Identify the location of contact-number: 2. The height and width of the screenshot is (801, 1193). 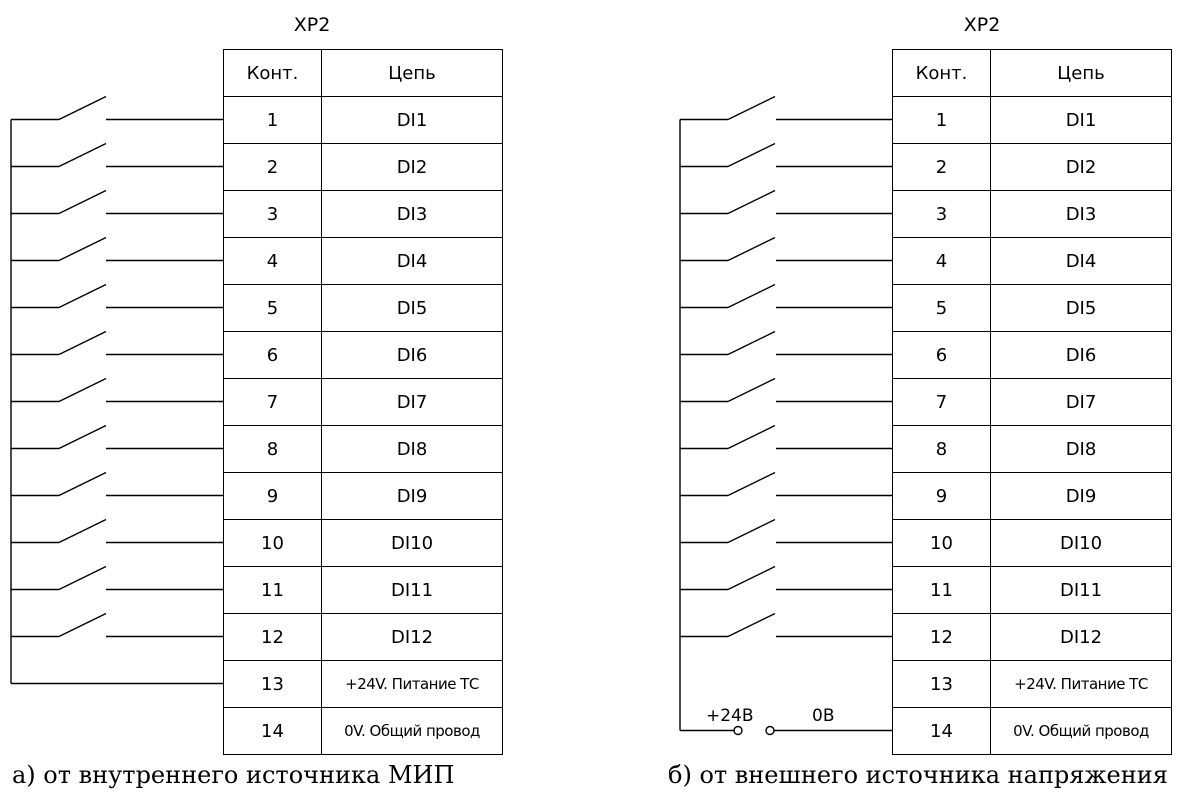
(272, 167).